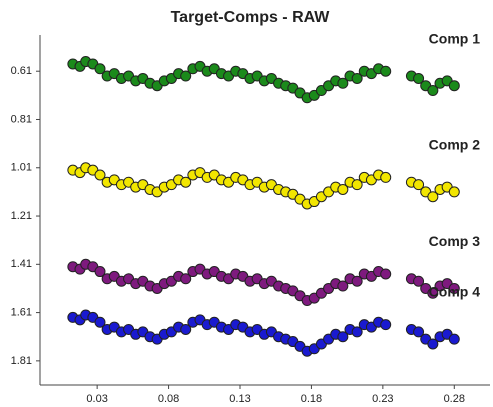  What do you see at coordinates (455, 241) in the screenshot?
I see `series-label: Comp 3` at bounding box center [455, 241].